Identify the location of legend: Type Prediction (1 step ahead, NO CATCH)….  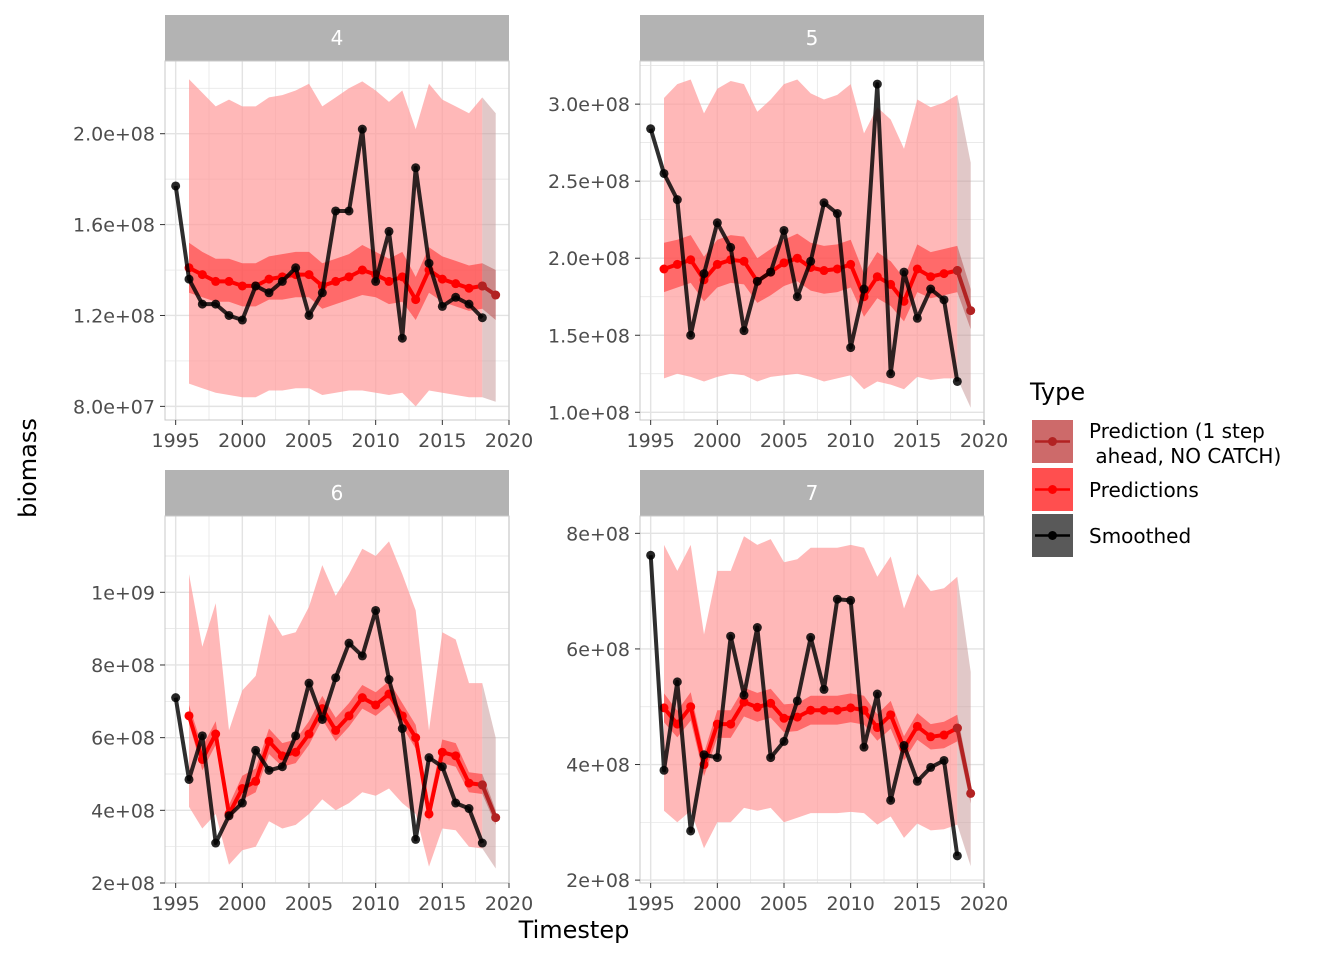
(1155, 467).